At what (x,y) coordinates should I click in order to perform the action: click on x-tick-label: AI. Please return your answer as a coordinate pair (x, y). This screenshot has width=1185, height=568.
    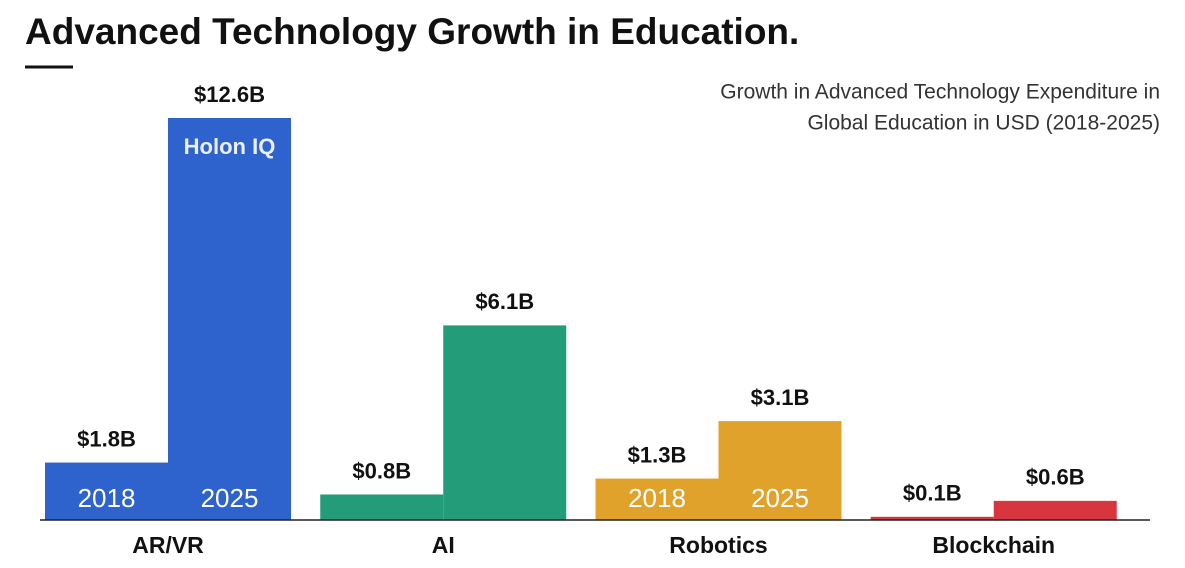
    Looking at the image, I should click on (443, 545).